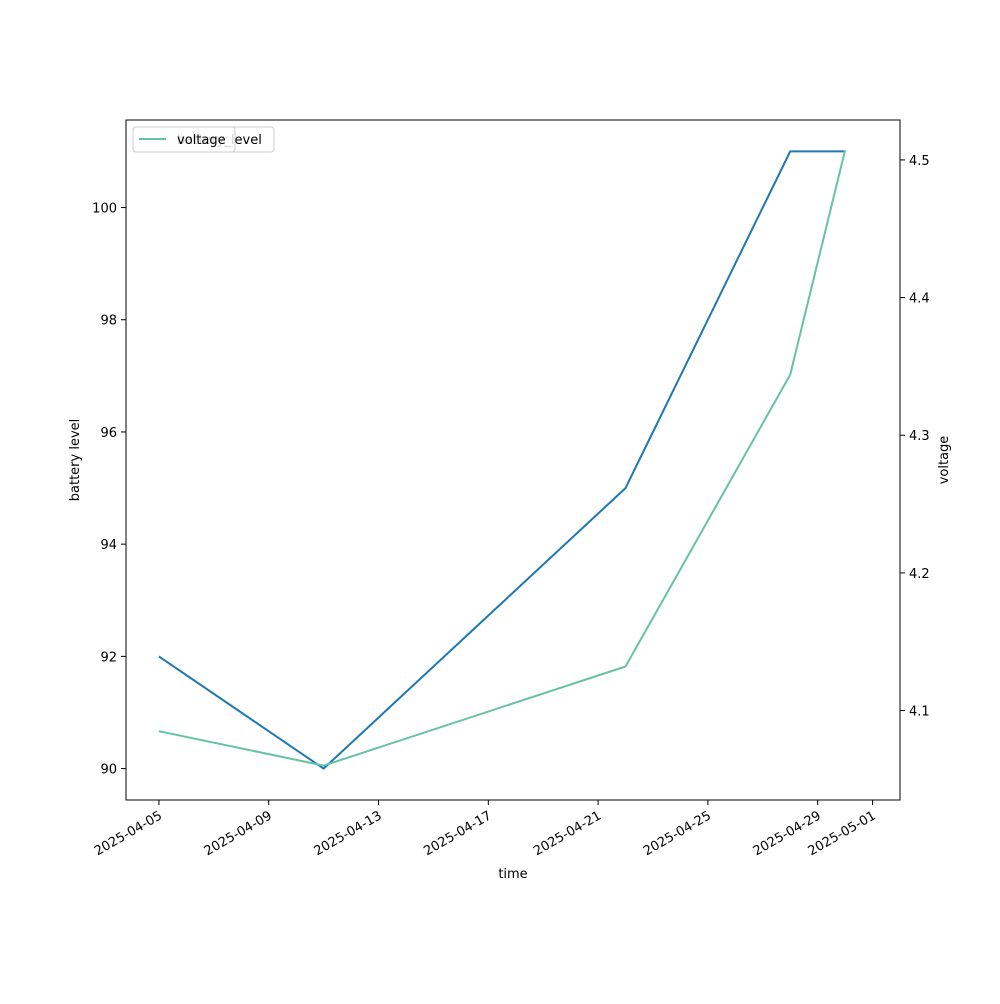  I want to click on x-tick-label: 2025-04-05, so click(128, 833).